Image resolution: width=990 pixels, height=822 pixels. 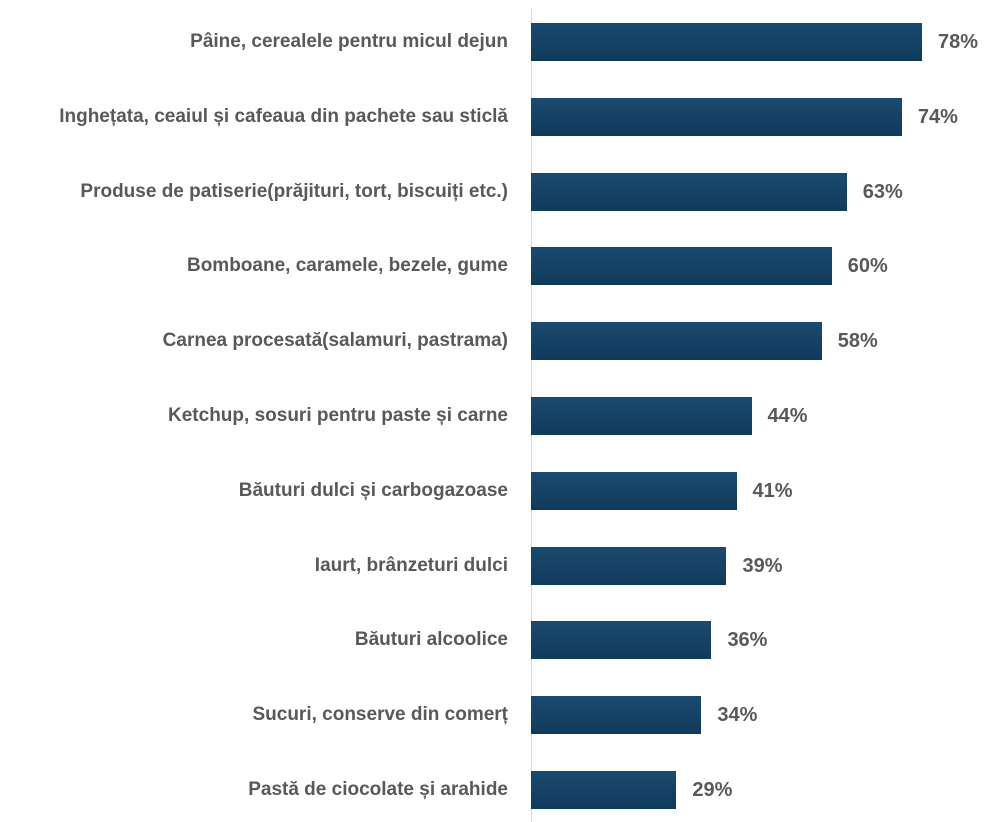 I want to click on category-text: Carnea procesată(salamuri, pastrama), so click(x=335, y=341).